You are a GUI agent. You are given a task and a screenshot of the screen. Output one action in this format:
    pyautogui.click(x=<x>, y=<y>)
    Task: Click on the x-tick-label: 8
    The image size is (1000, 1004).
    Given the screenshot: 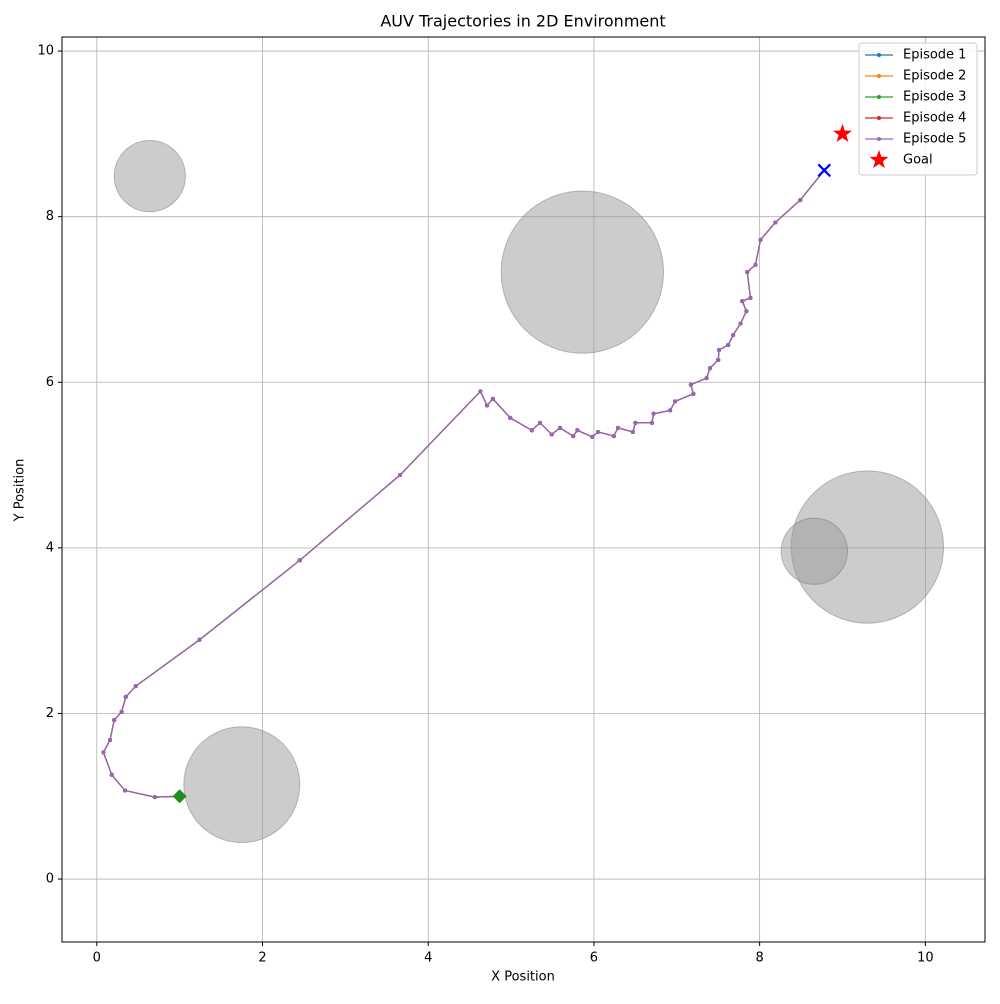 What is the action you would take?
    pyautogui.click(x=759, y=958)
    